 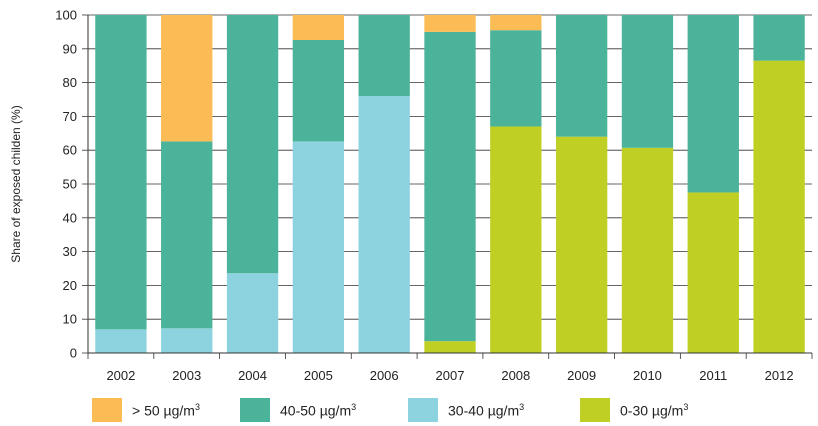 I want to click on x-tick-label: 2012, so click(x=779, y=375).